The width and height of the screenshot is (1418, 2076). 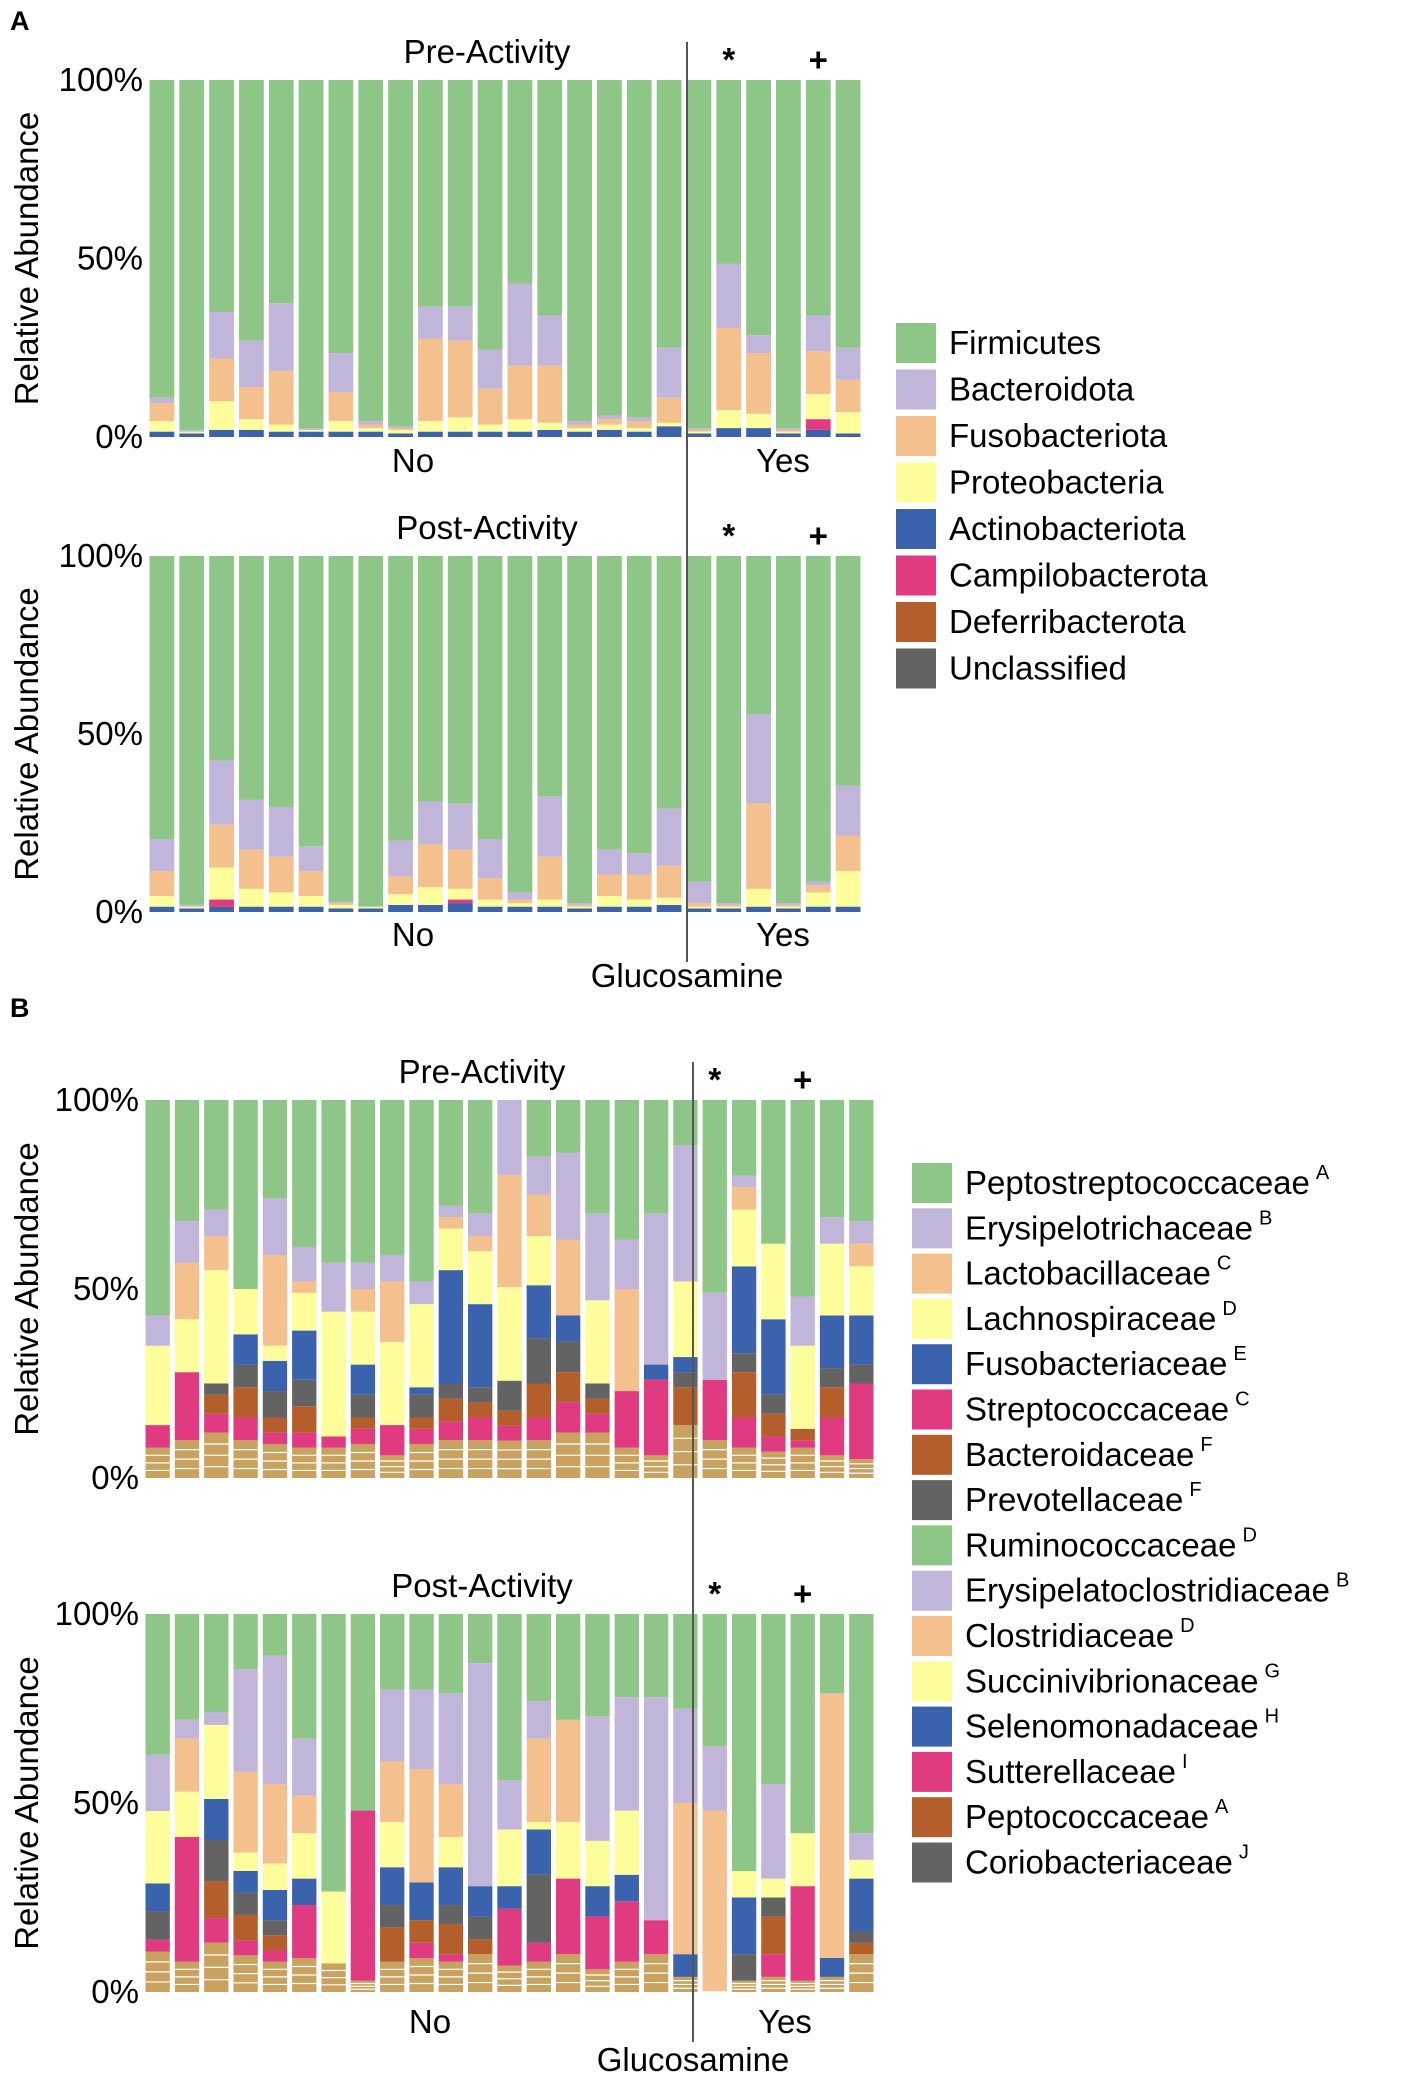 What do you see at coordinates (1080, 1634) in the screenshot?
I see `legend-label: Clostridiaceae D` at bounding box center [1080, 1634].